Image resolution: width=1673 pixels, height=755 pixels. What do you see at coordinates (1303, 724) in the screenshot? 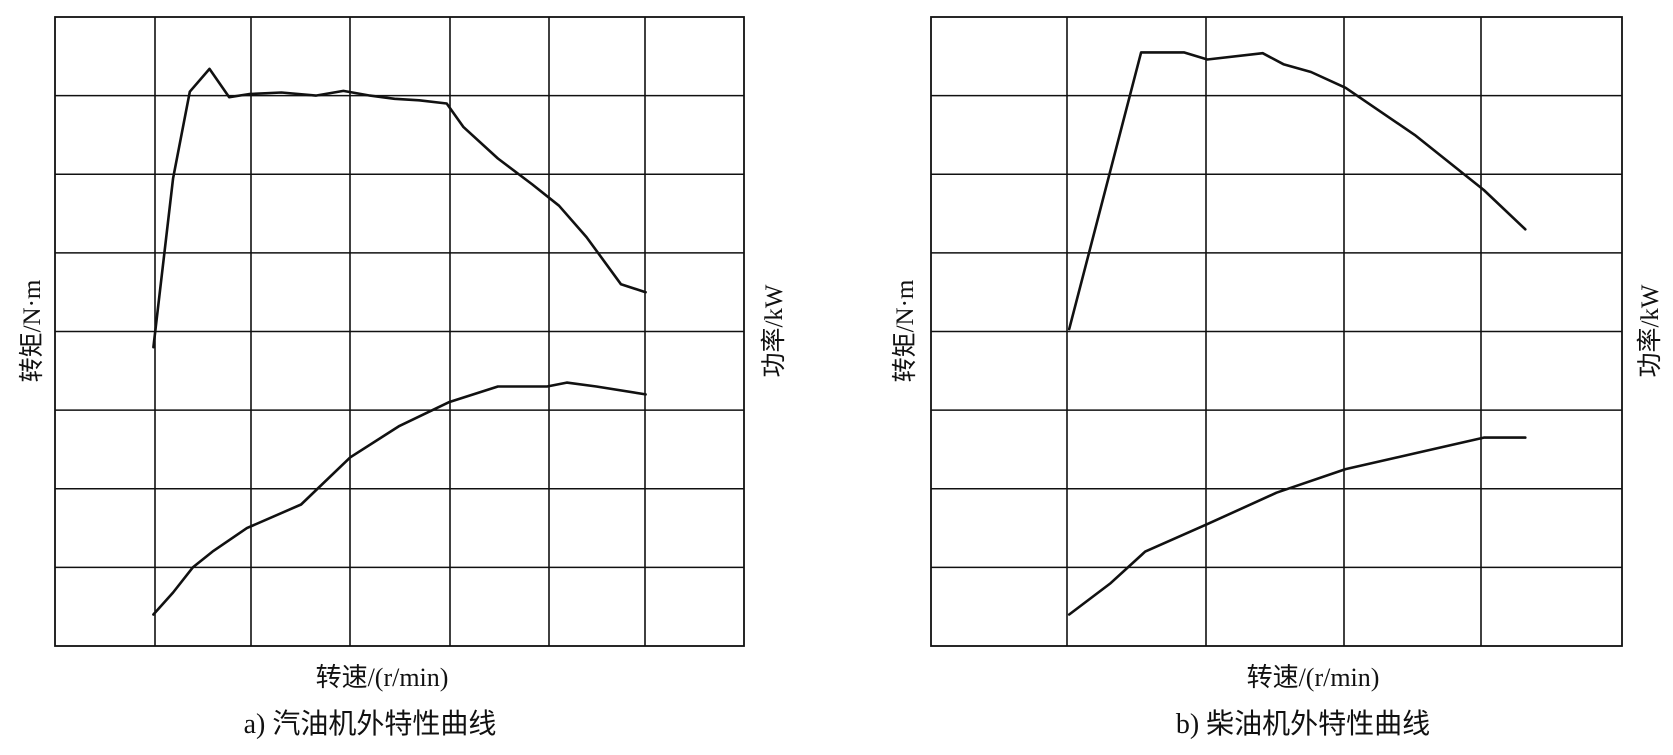
I see `diesel-chart-caption: b) 柴油机外特性曲线` at bounding box center [1303, 724].